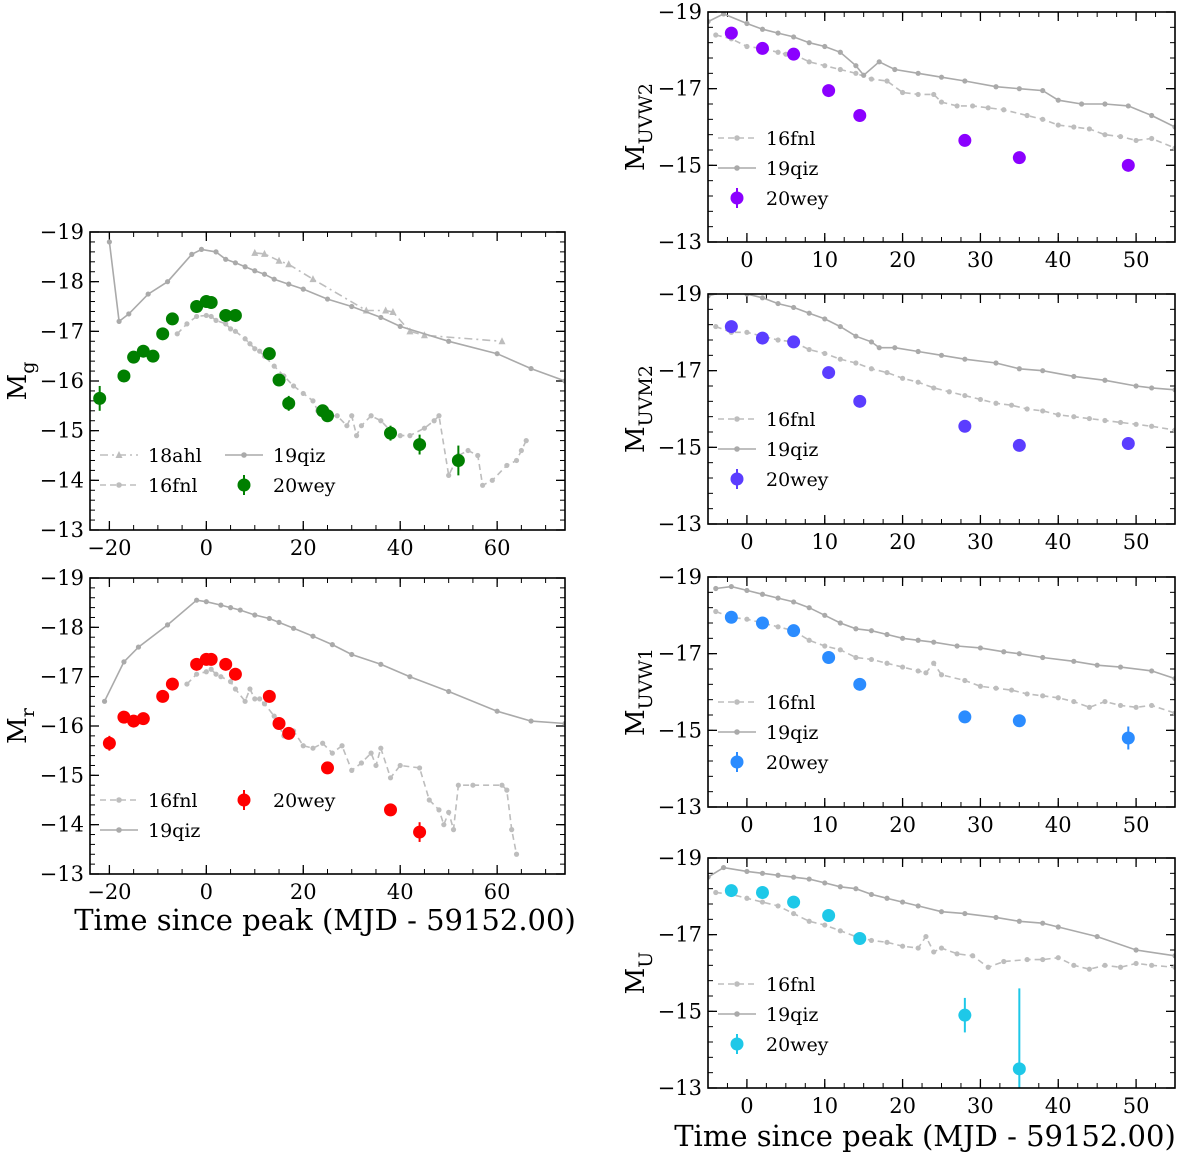  Describe the element at coordinates (792, 733) in the screenshot. I see `legend-label: 19qiz` at that location.